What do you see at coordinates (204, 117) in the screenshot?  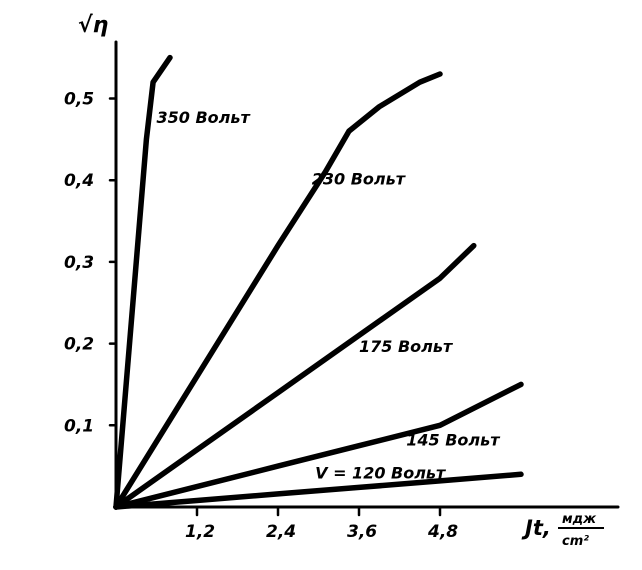 I see `series-label: 350 Вольт` at bounding box center [204, 117].